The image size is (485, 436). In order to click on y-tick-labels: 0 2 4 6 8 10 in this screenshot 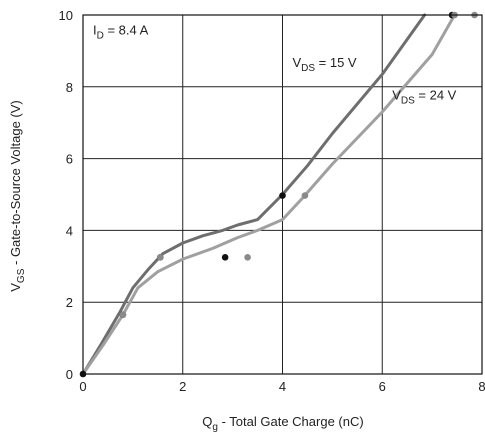, I will do `click(66, 195)`.